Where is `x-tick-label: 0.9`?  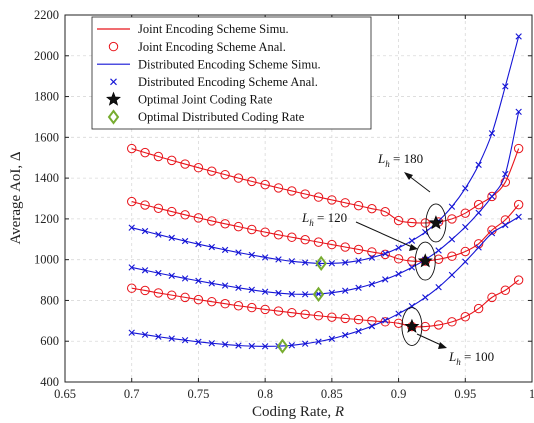 x-tick-label: 0.9 is located at coordinates (399, 394).